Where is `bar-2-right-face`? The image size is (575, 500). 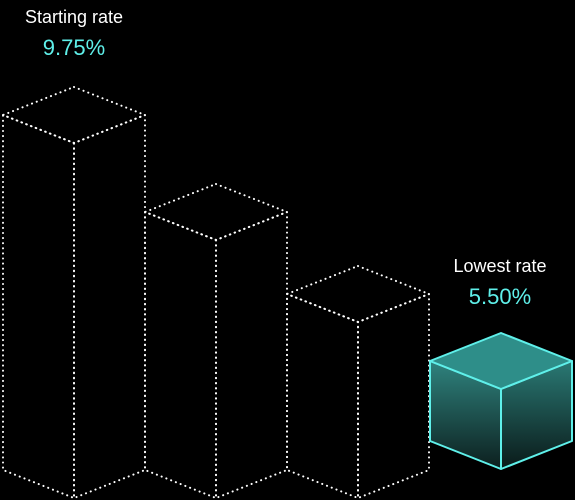 bar-2-right-face is located at coordinates (251, 355).